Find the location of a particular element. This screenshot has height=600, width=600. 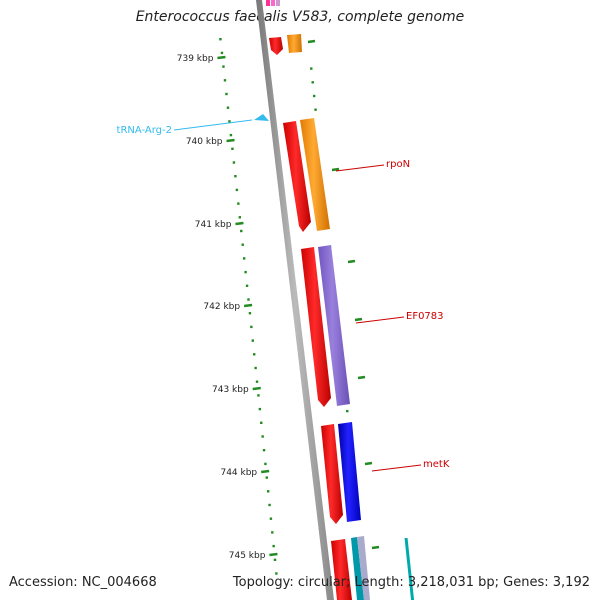

tick-label: 742 kbp is located at coordinates (221, 307).